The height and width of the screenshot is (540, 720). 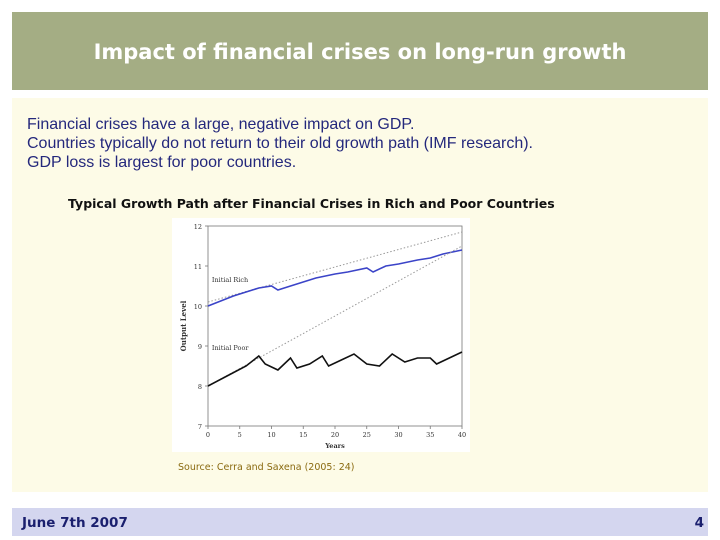 What do you see at coordinates (699, 523) in the screenshot?
I see `page-number: 4` at bounding box center [699, 523].